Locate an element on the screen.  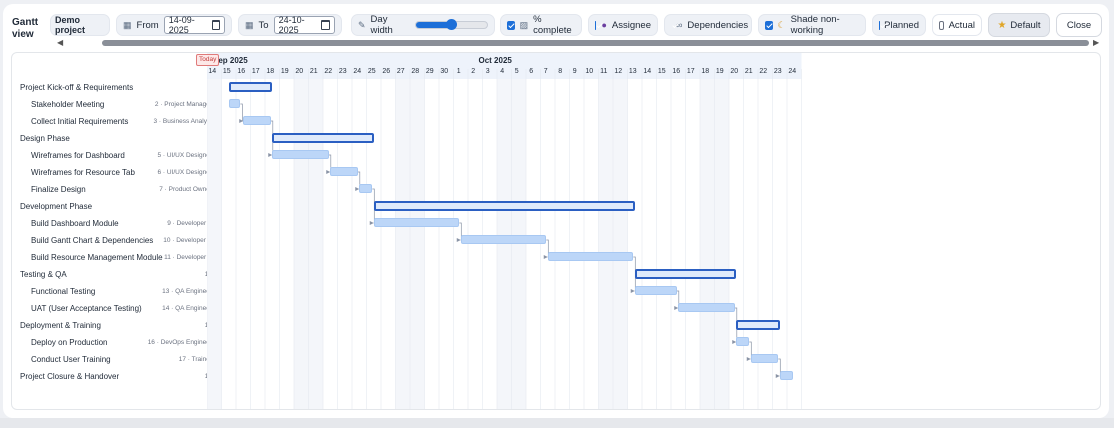
task-row: Development Phase8 is located at coordinates (112, 206).